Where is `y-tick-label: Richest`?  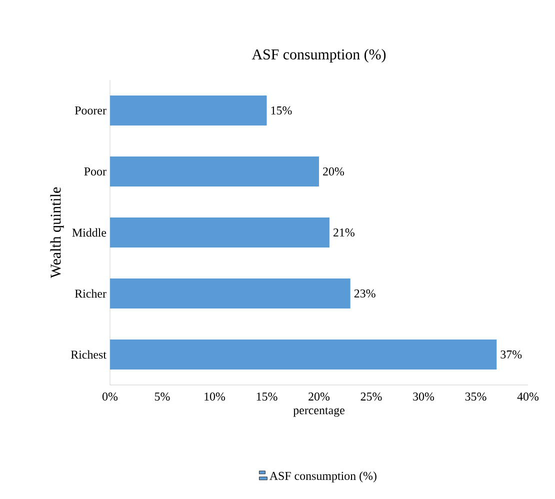
y-tick-label: Richest is located at coordinates (88, 354).